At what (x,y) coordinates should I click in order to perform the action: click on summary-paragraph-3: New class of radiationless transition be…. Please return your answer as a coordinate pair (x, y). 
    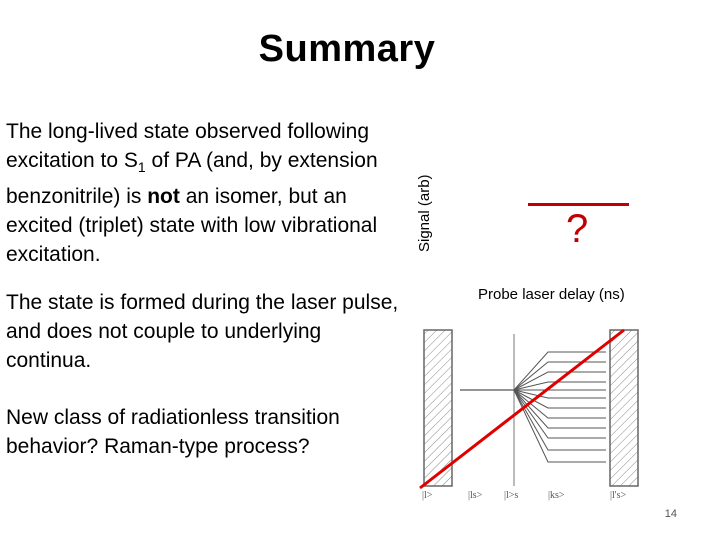
    Looking at the image, I should click on (173, 432).